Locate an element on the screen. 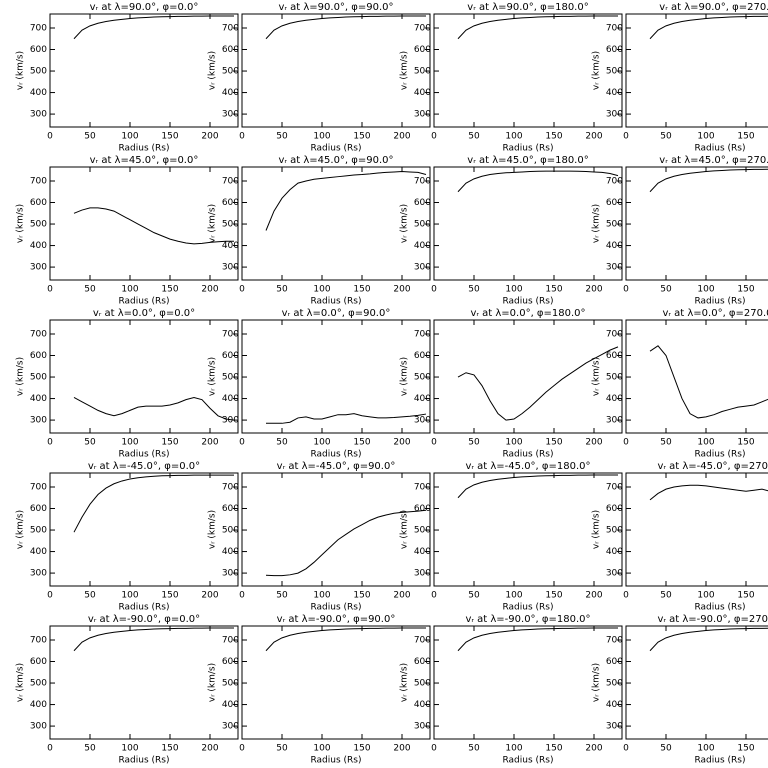  chart-title: vᵣ at λ=90.0°, φ=0.0° is located at coordinates (144, 7).